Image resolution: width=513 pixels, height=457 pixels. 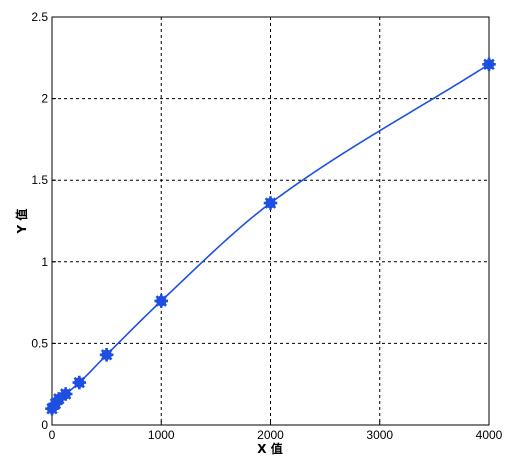 I want to click on y-tick-label: 1.5, so click(x=39, y=180).